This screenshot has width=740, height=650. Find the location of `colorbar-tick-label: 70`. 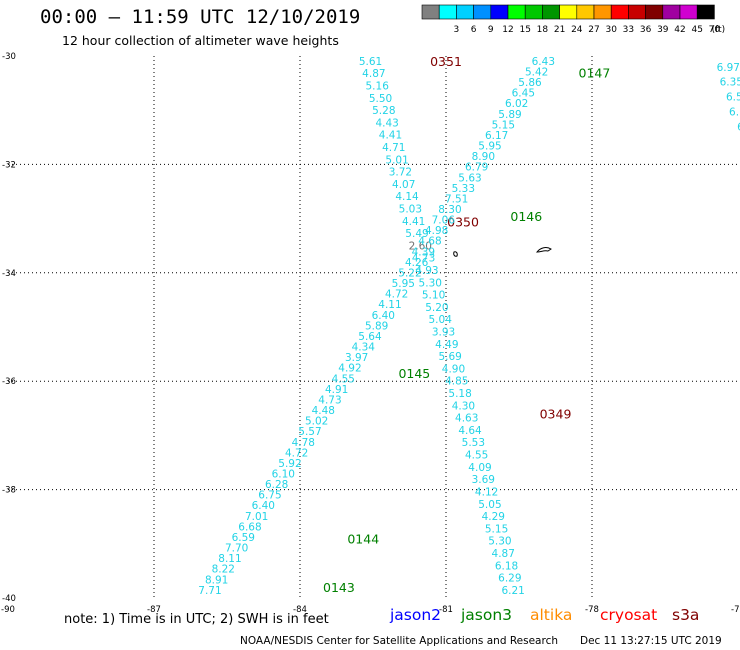

colorbar-tick-label: 70 is located at coordinates (715, 30).